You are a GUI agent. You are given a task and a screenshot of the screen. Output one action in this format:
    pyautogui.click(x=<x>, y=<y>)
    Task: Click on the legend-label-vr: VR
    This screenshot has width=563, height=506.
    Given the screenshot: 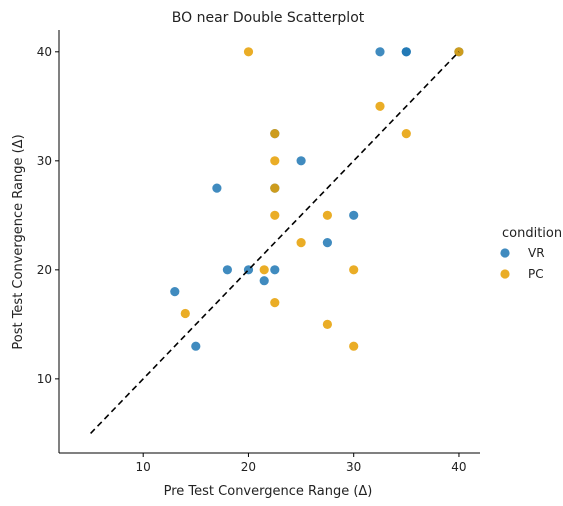 What is the action you would take?
    pyautogui.click(x=536, y=253)
    